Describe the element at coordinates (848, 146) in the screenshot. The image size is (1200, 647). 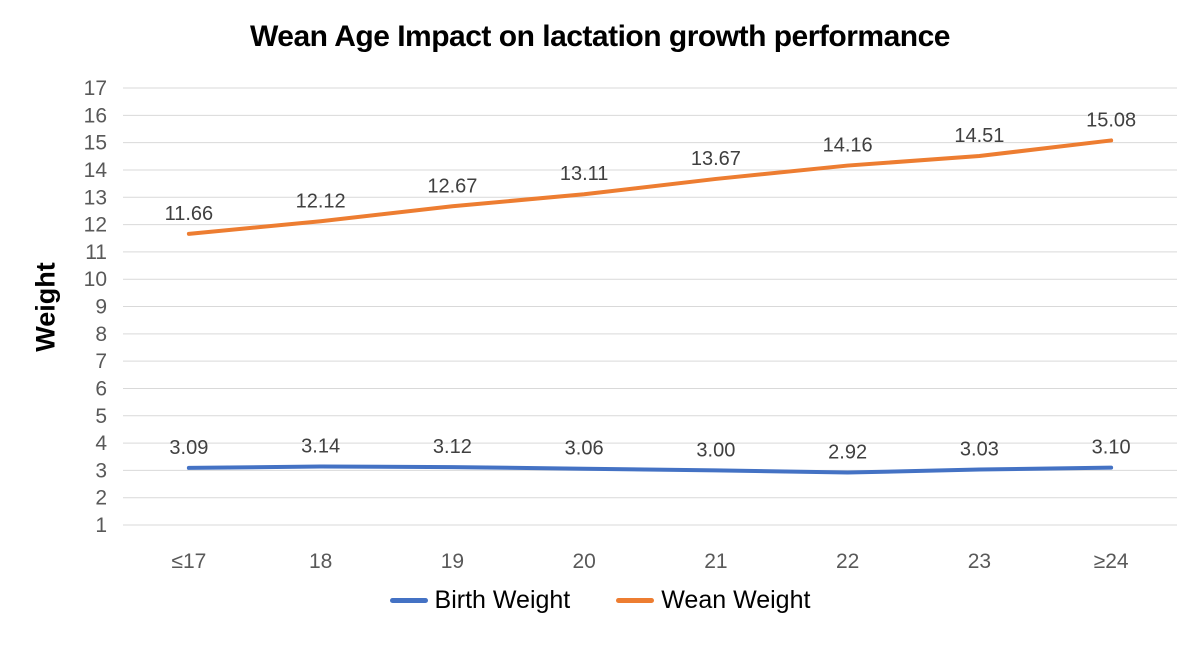
I see `data-label: 14.16` at that location.